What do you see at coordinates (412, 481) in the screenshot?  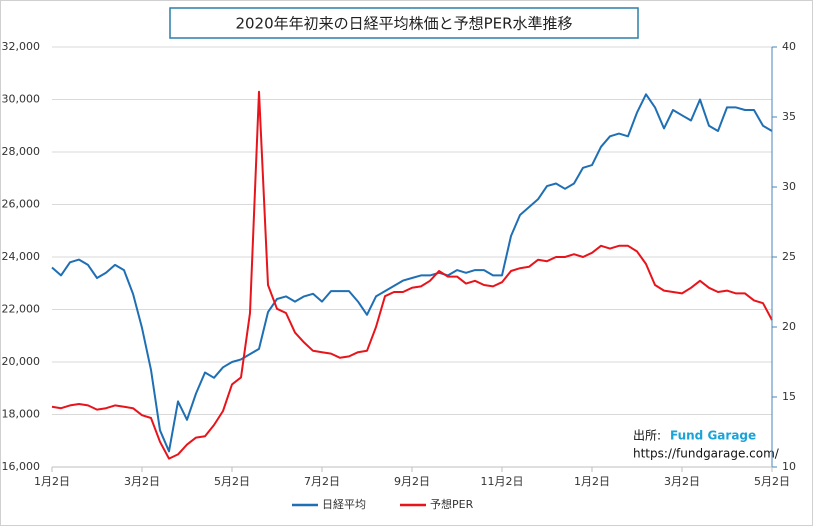 I see `x-tick-label: 9月2日` at bounding box center [412, 481].